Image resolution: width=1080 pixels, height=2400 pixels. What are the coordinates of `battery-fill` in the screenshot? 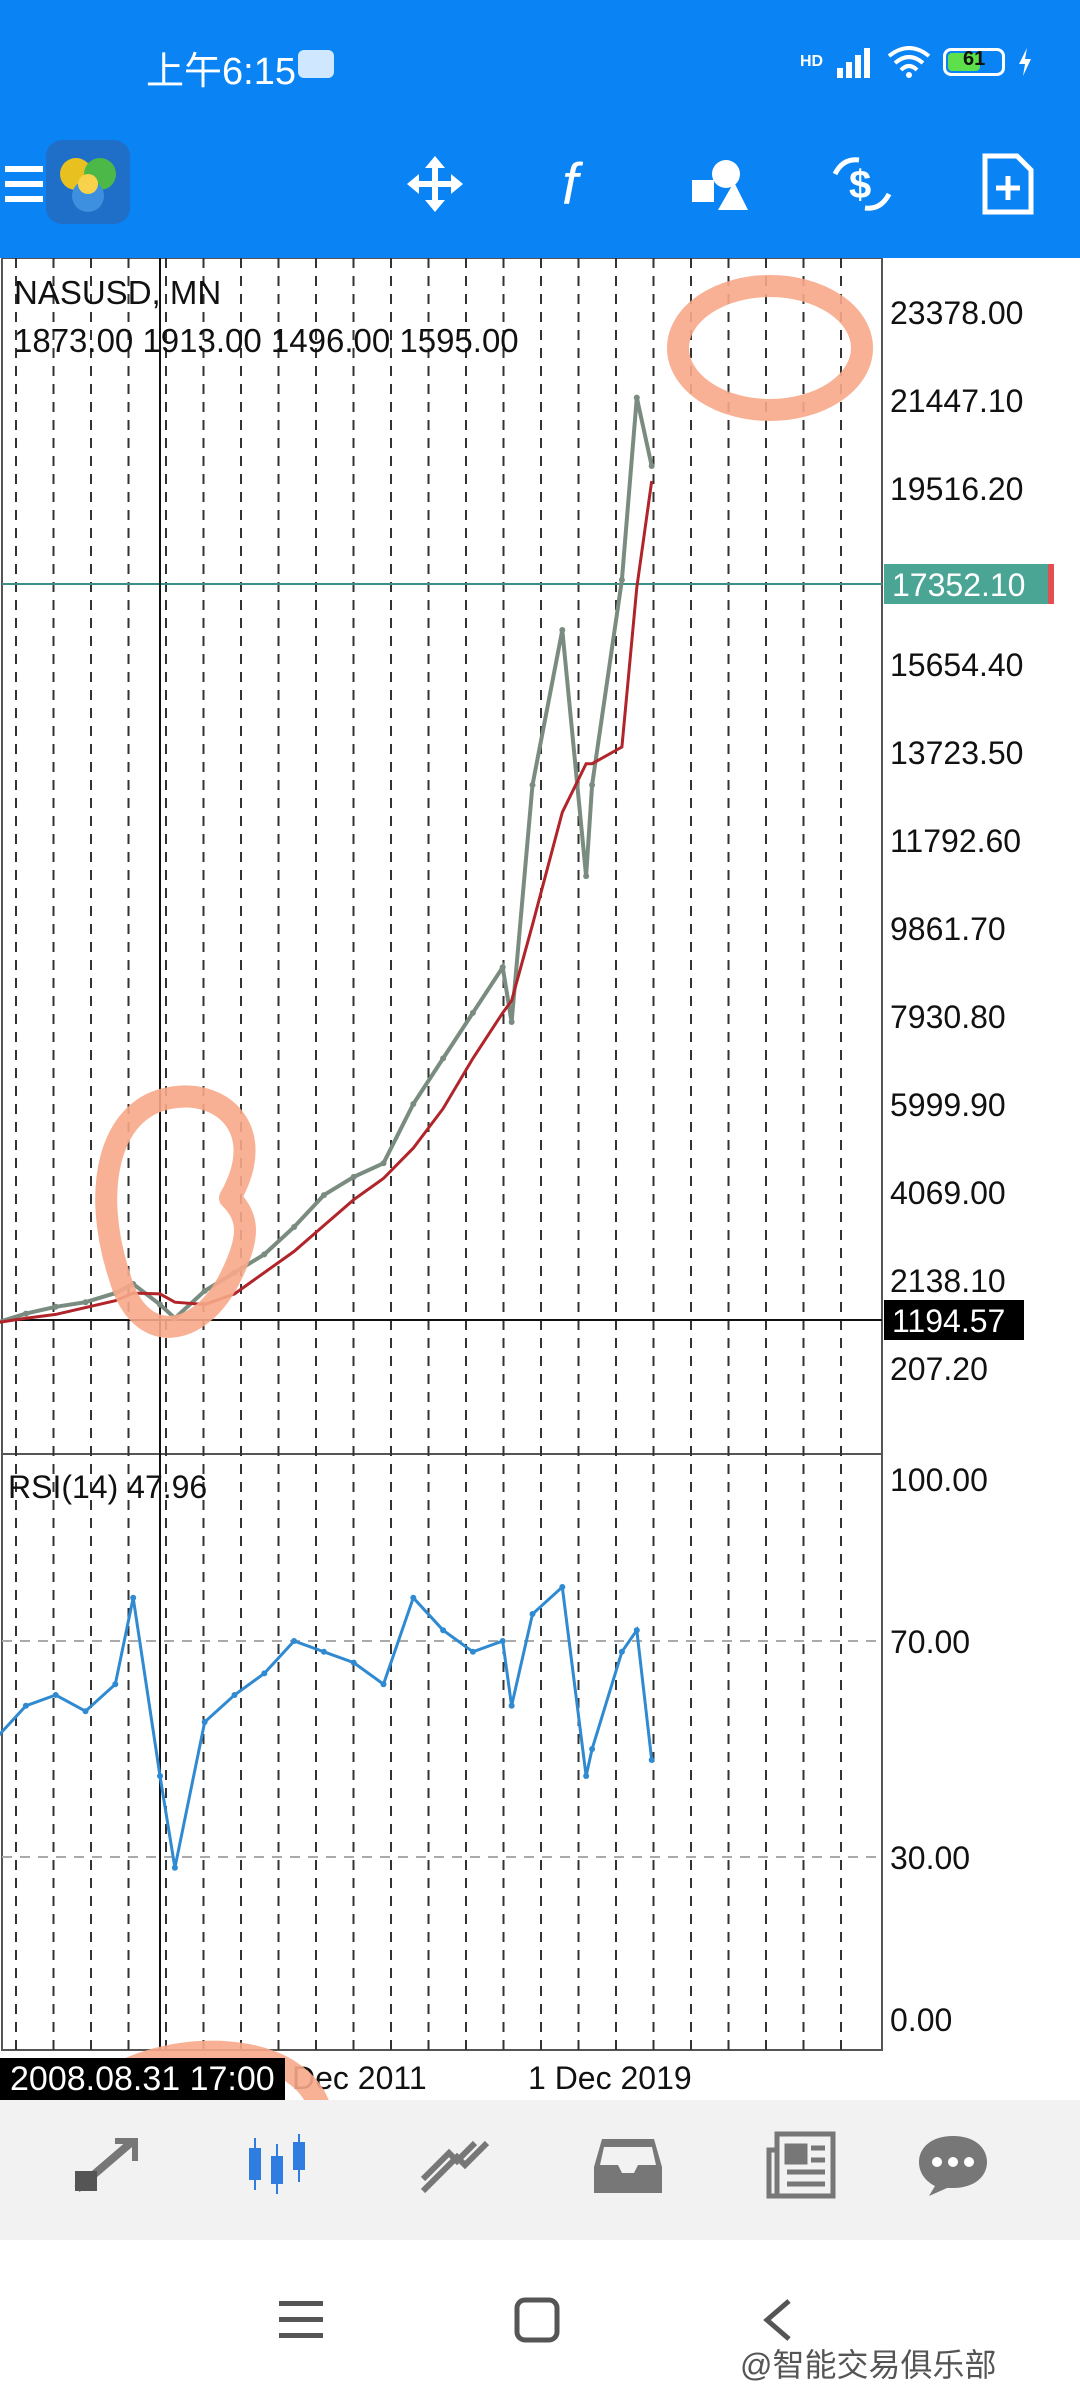 It's located at (964, 62).